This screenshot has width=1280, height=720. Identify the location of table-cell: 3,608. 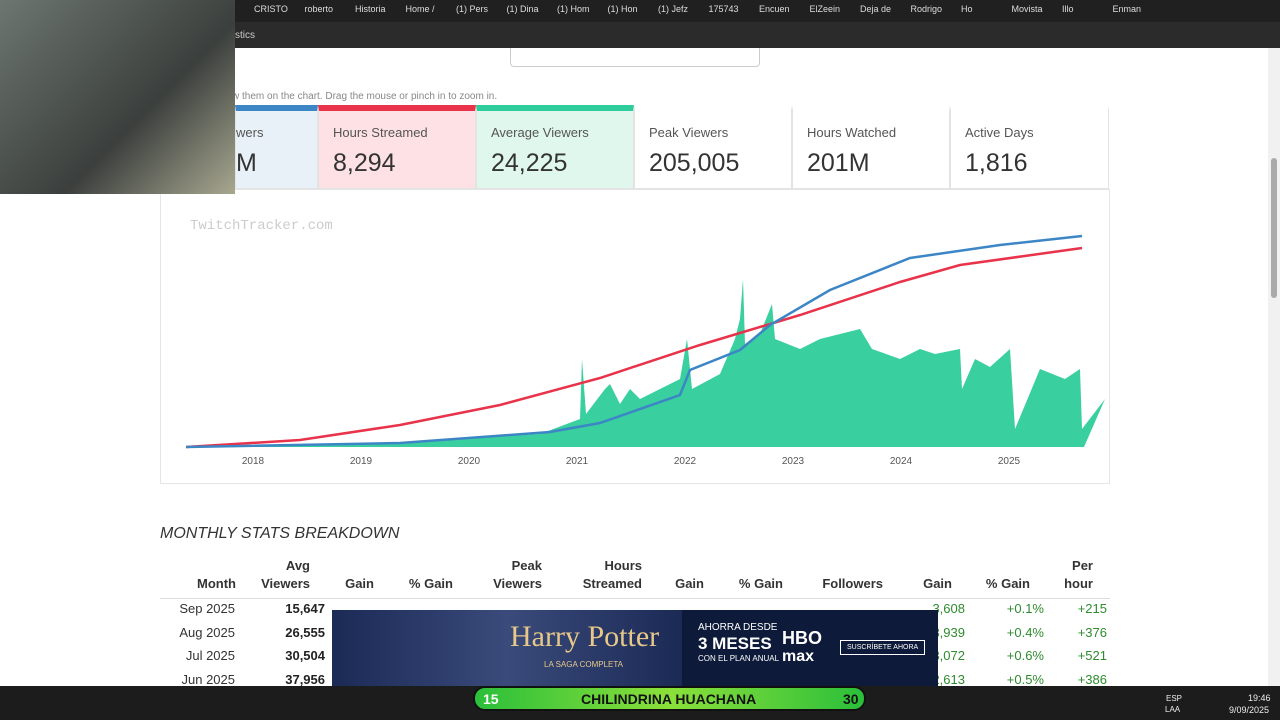
(948, 608).